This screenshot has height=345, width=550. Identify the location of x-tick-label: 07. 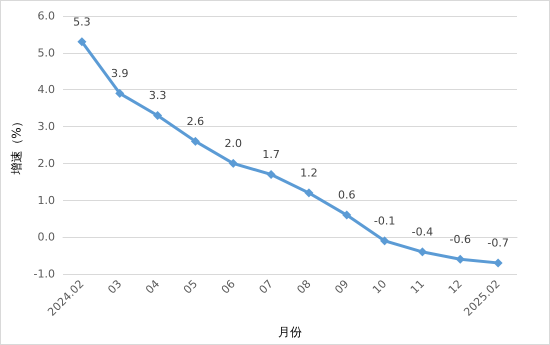
(266, 286).